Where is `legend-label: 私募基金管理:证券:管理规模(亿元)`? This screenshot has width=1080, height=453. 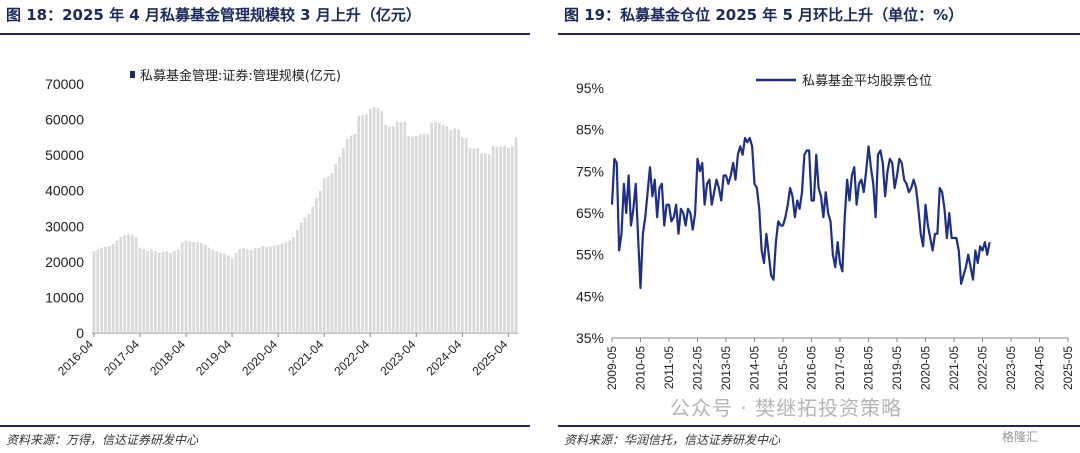 legend-label: 私募基金管理:证券:管理规模(亿元) is located at coordinates (240, 76).